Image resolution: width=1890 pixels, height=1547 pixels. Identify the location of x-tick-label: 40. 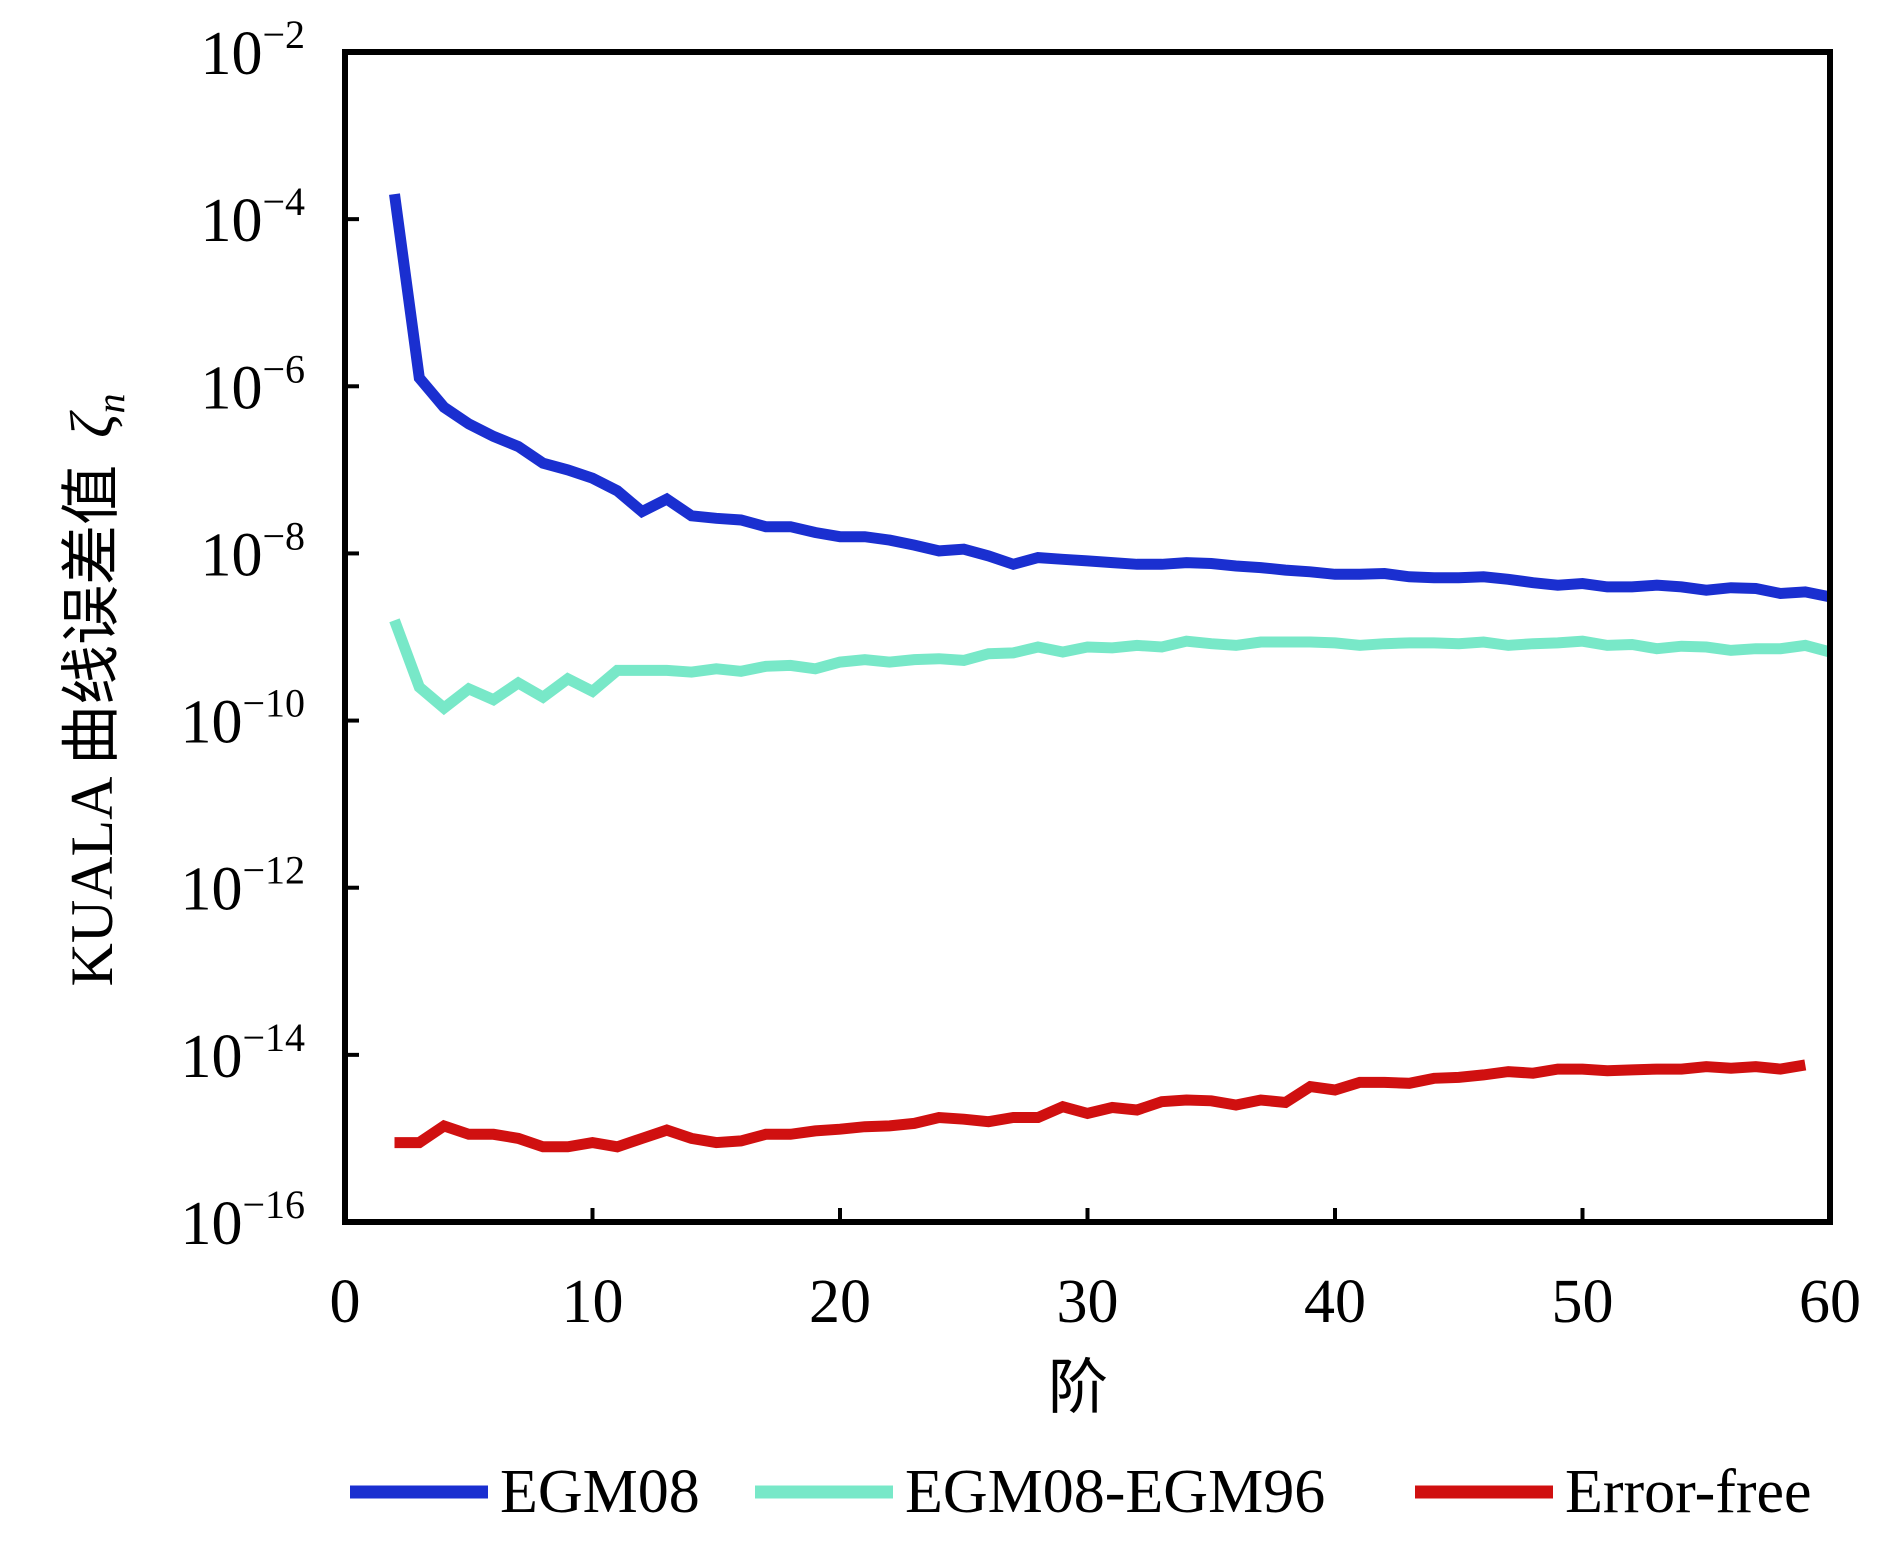
(1335, 1302).